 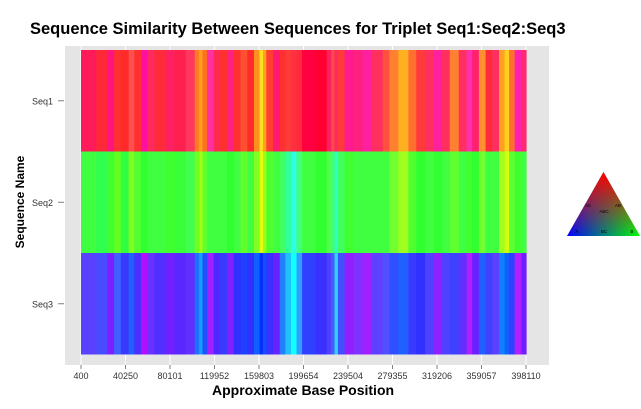 I want to click on color-key-label: ABC, so click(x=604, y=211).